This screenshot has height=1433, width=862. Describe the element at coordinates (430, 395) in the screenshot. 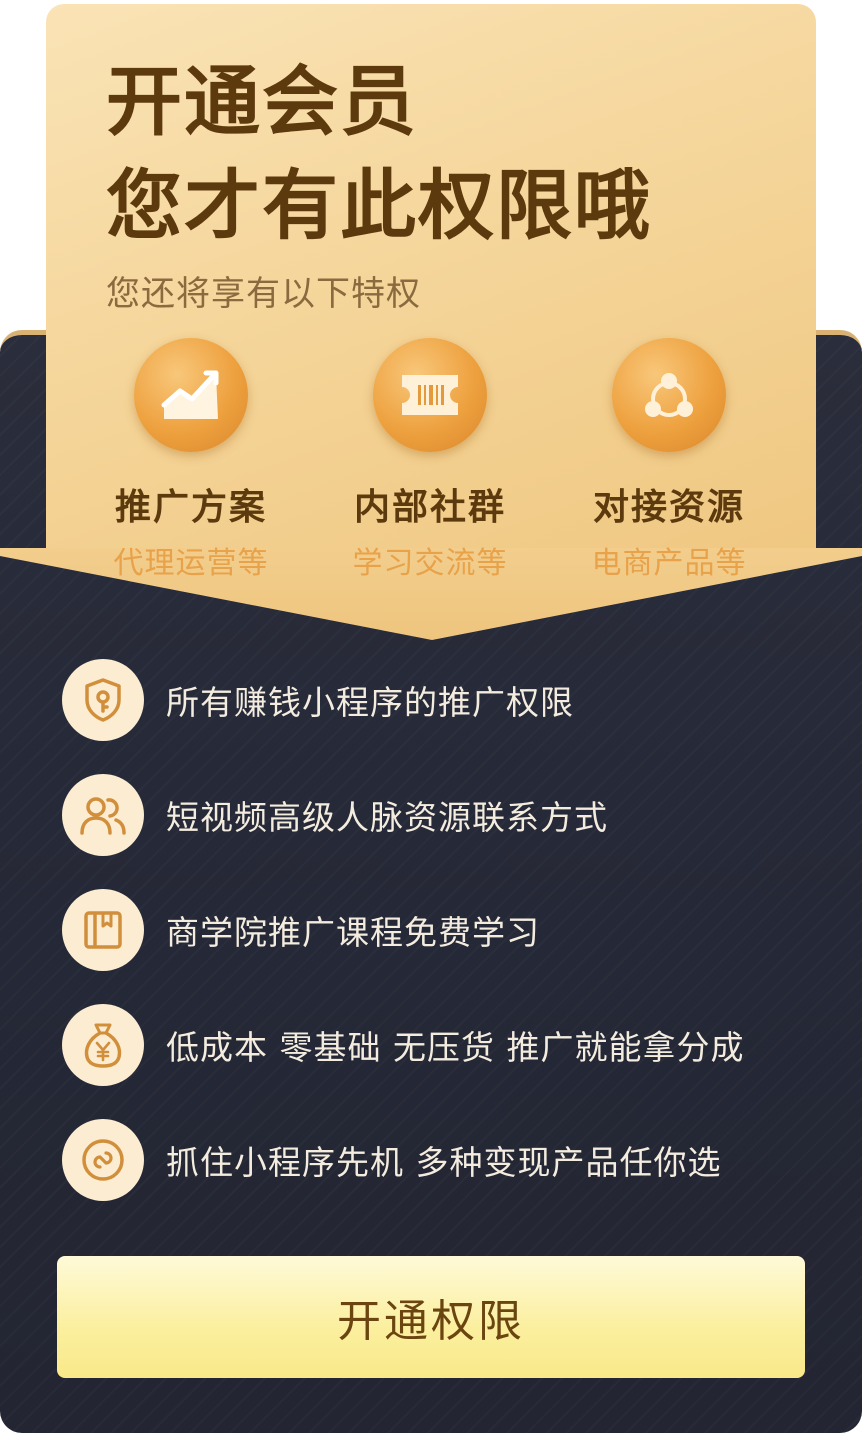

I see `ticket-icon` at that location.